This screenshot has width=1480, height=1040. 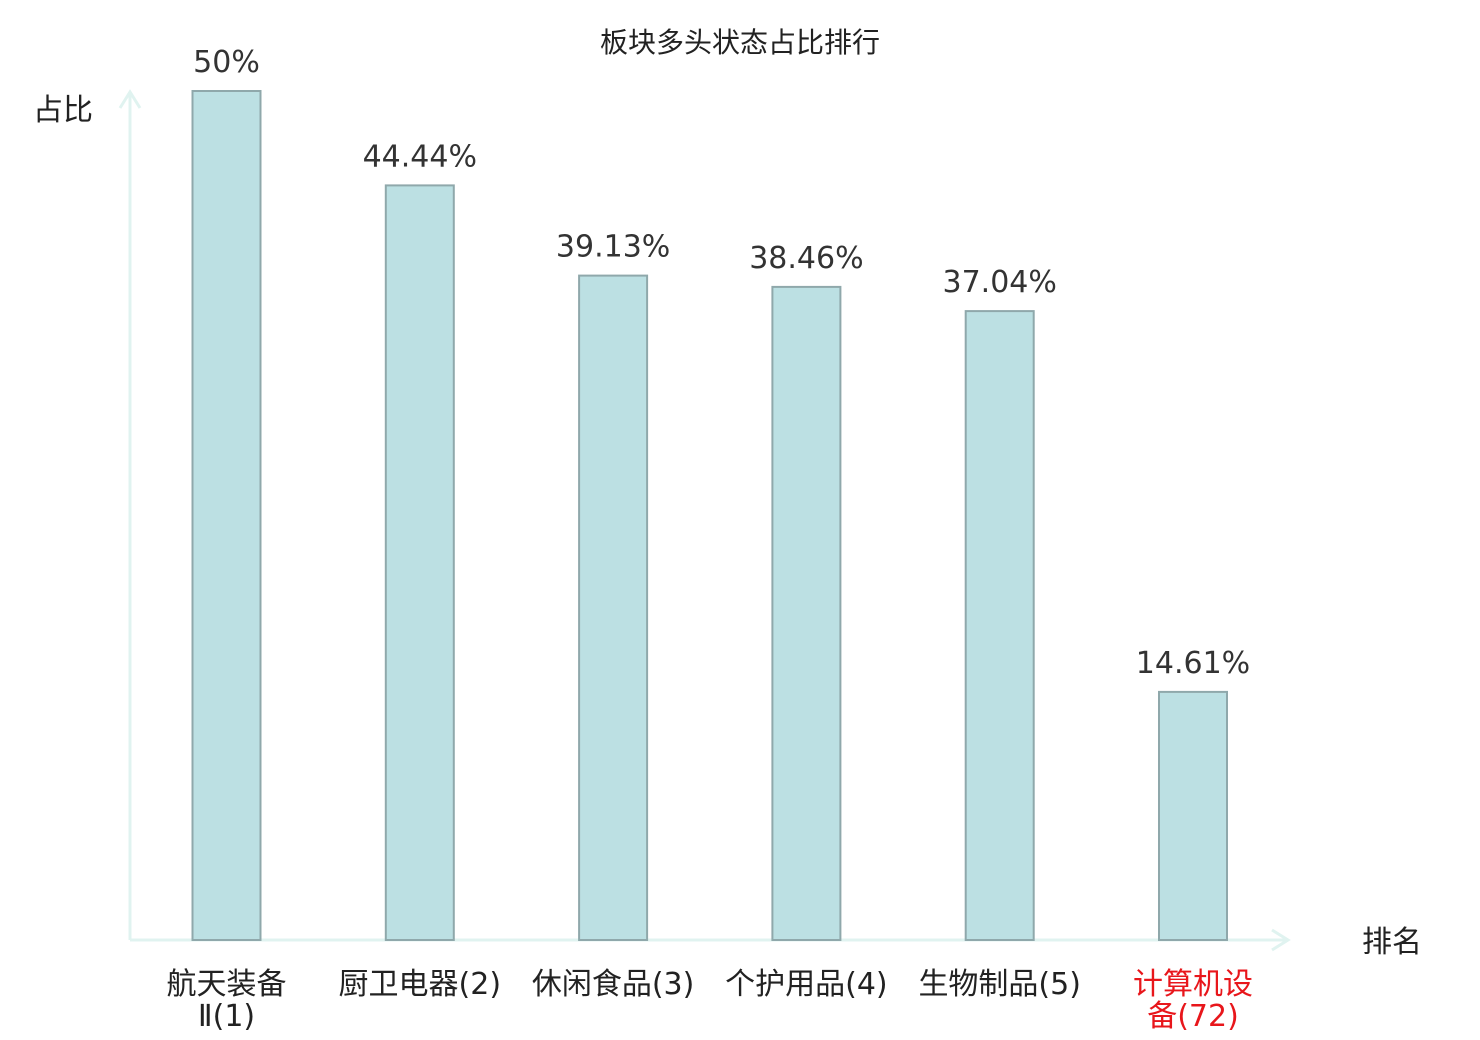 I want to click on bar-value-label: 14.61%, so click(x=1193, y=663).